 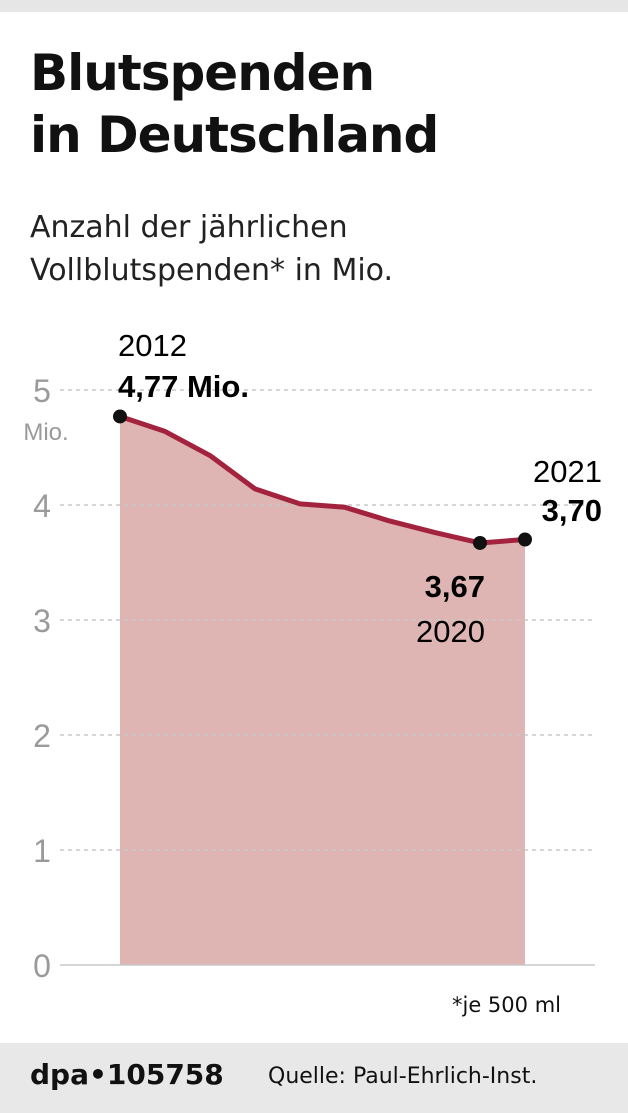 I want to click on data-point-2021, so click(x=525, y=539).